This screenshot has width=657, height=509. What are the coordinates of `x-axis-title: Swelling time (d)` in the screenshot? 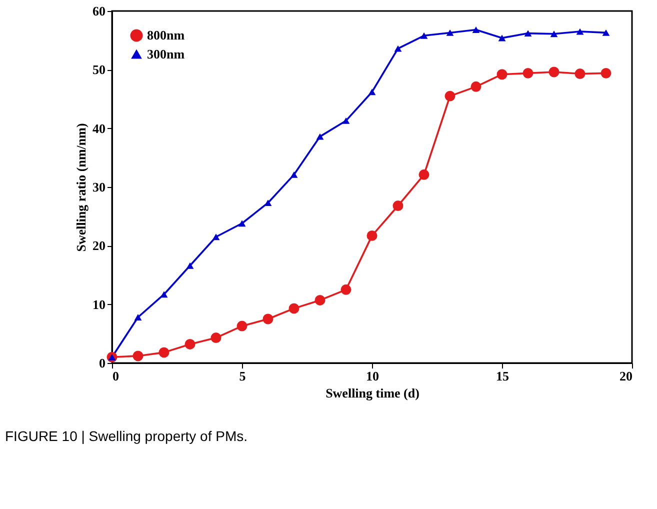 It's located at (373, 393).